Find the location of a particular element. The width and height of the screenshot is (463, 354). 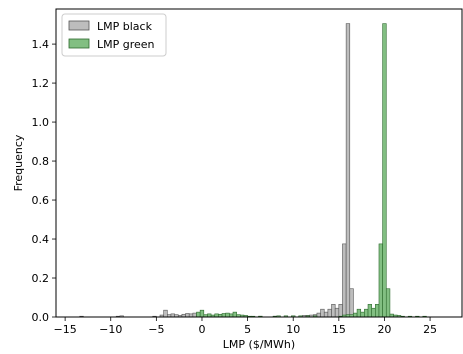

x-tick-label: 20 is located at coordinates (384, 329).